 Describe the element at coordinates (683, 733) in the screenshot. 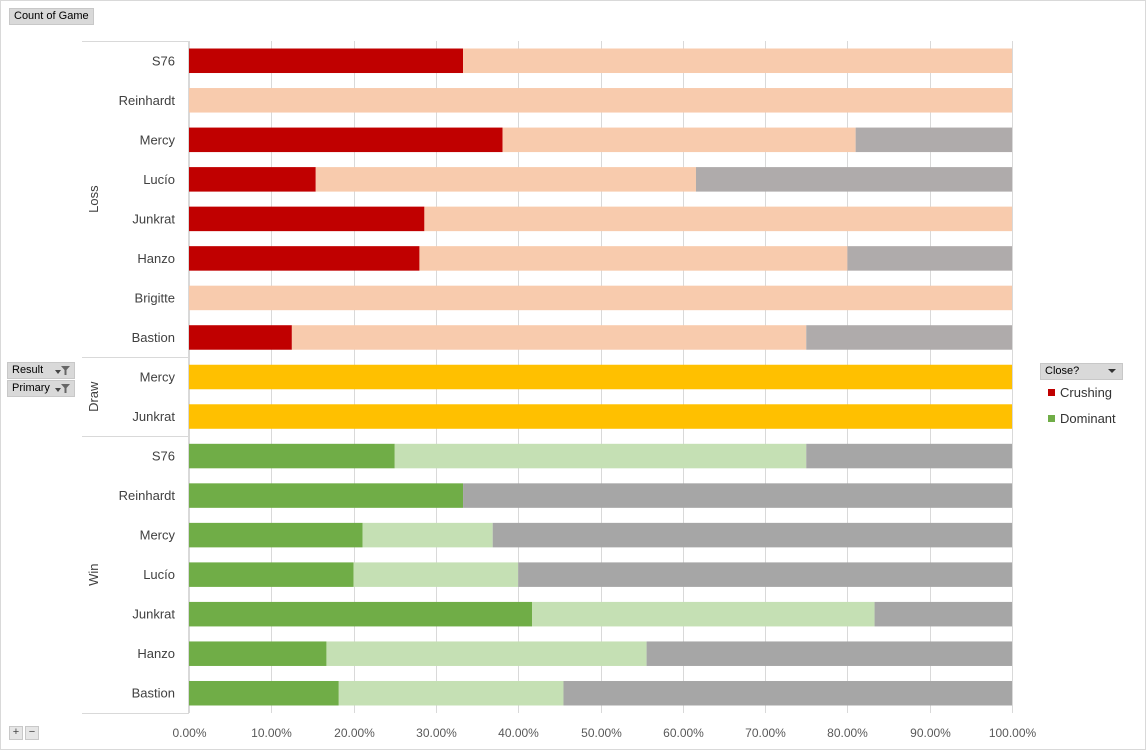

I see `x-tick-label: 60.00%` at that location.